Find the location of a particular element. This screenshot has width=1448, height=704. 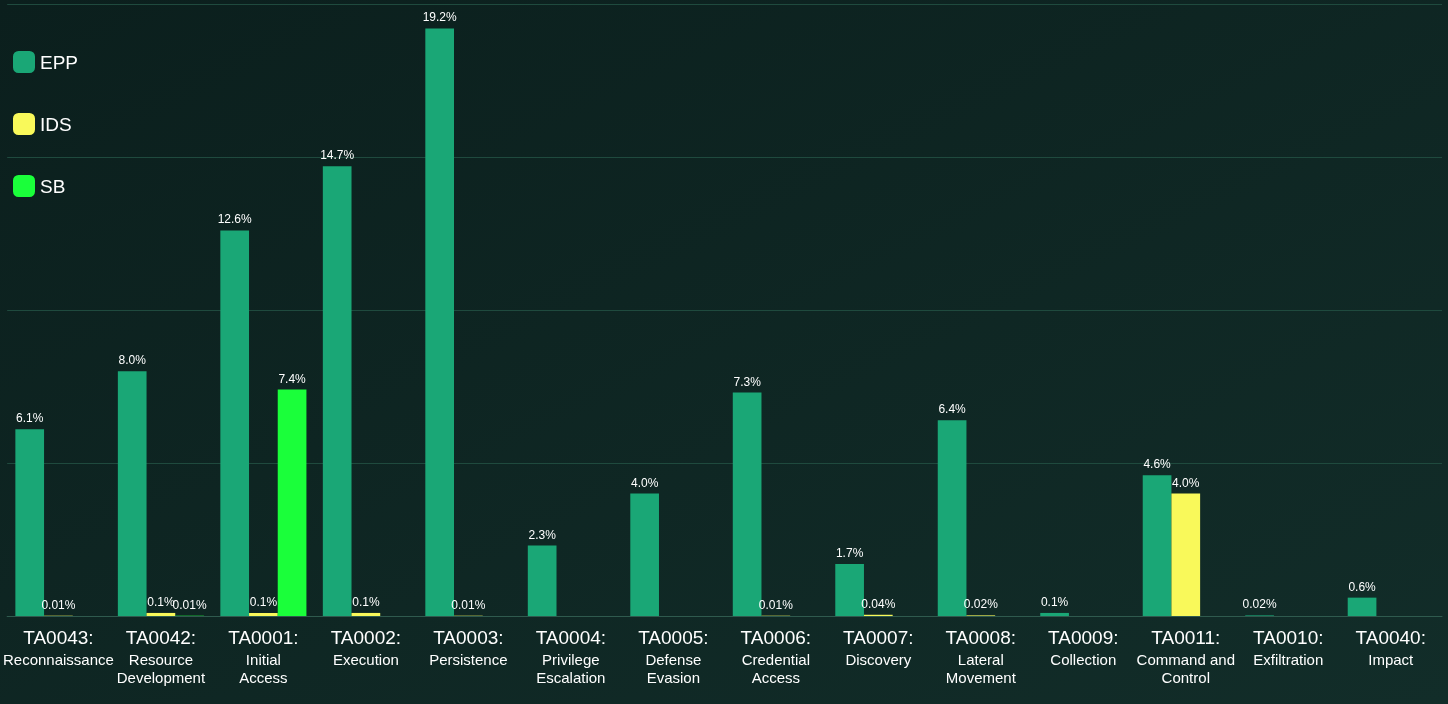

x-tick-label: TA0010: Exfiltration is located at coordinates (1288, 647).